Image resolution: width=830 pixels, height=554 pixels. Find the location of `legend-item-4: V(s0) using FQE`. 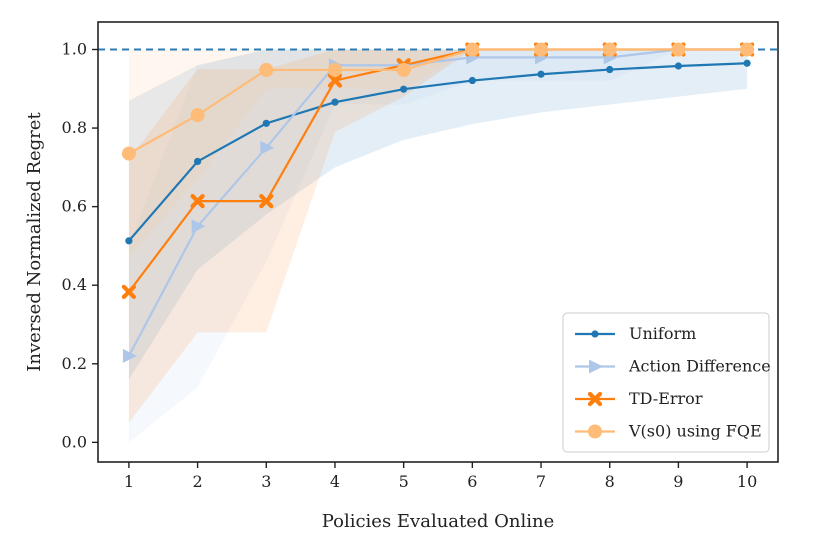

legend-item-4: V(s0) using FQE is located at coordinates (668, 431).